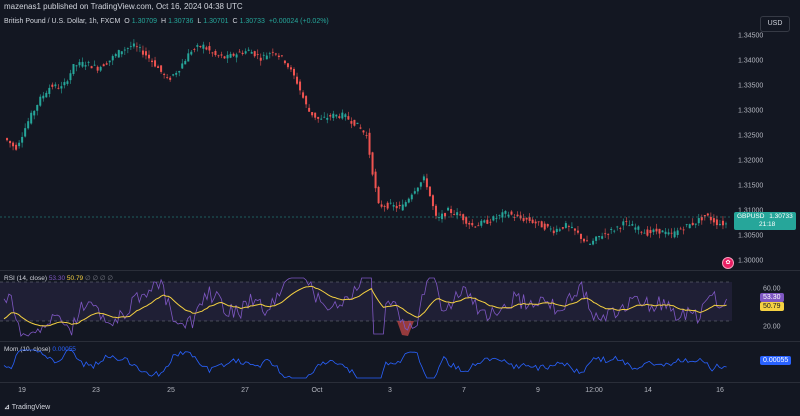 This screenshot has height=416, width=800. I want to click on rsi-ma-value: 50.79, so click(75, 278).